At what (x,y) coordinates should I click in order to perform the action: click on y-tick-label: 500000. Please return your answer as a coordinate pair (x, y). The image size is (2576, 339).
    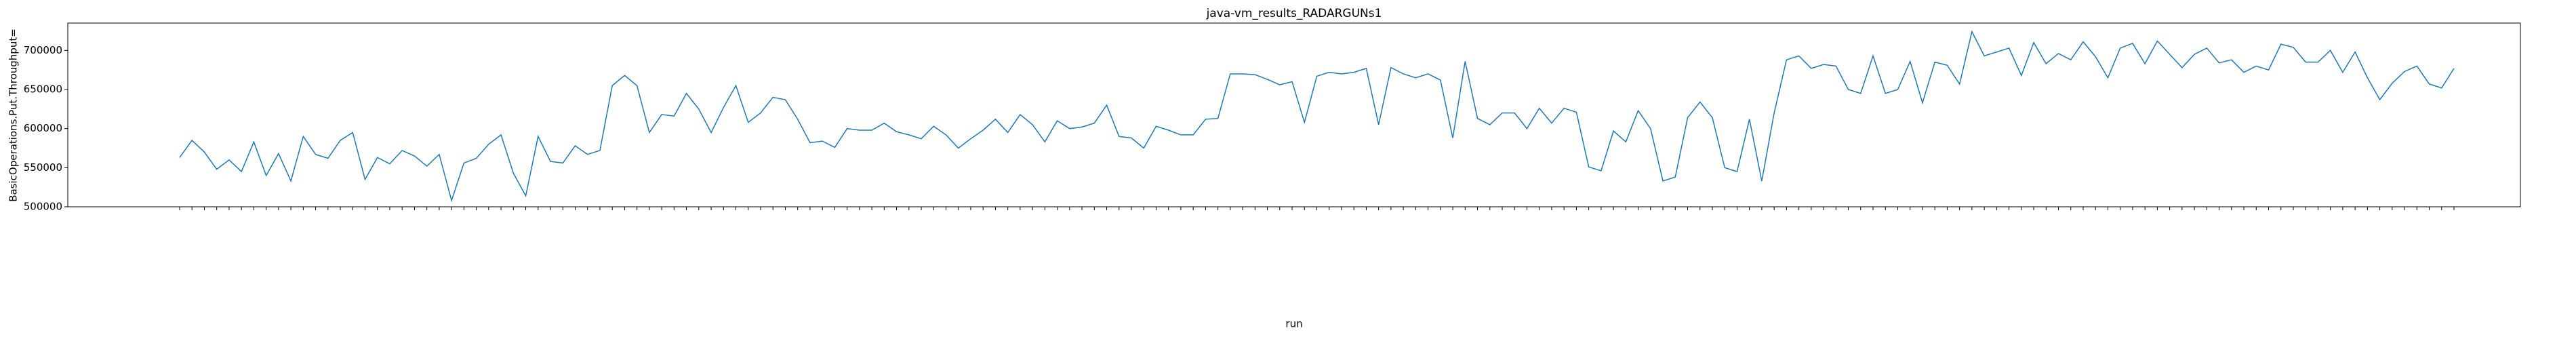
    Looking at the image, I should click on (43, 207).